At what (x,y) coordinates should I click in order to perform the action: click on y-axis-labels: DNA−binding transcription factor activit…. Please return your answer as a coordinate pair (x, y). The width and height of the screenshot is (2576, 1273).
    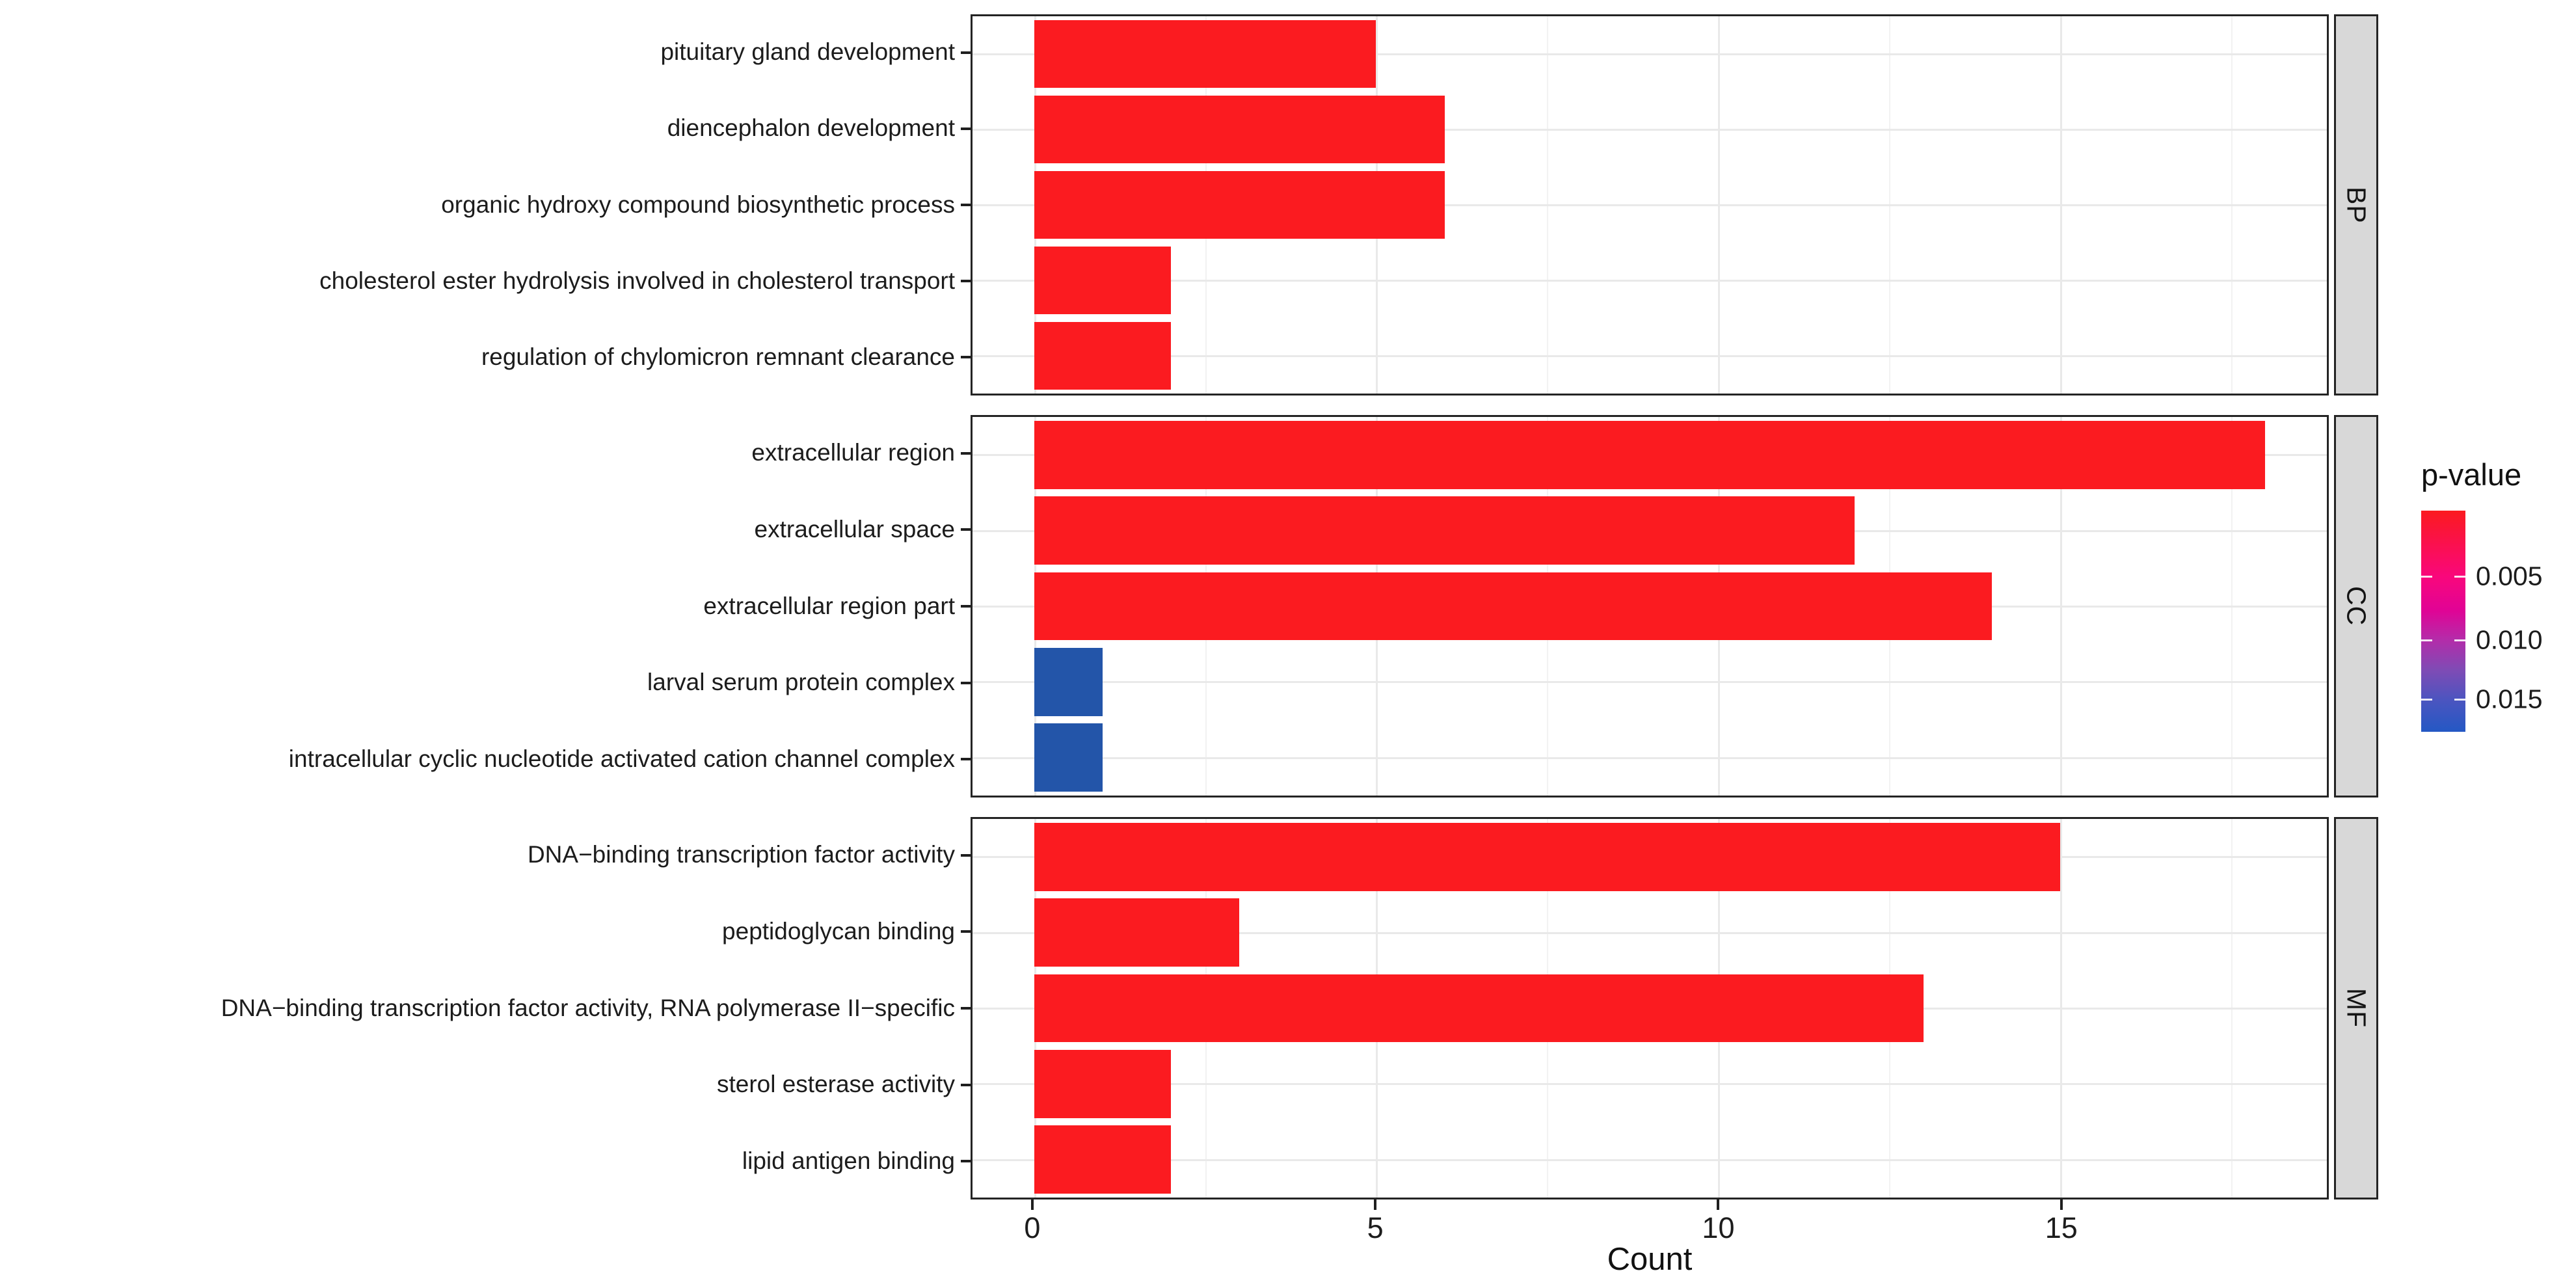
    Looking at the image, I should click on (485, 1008).